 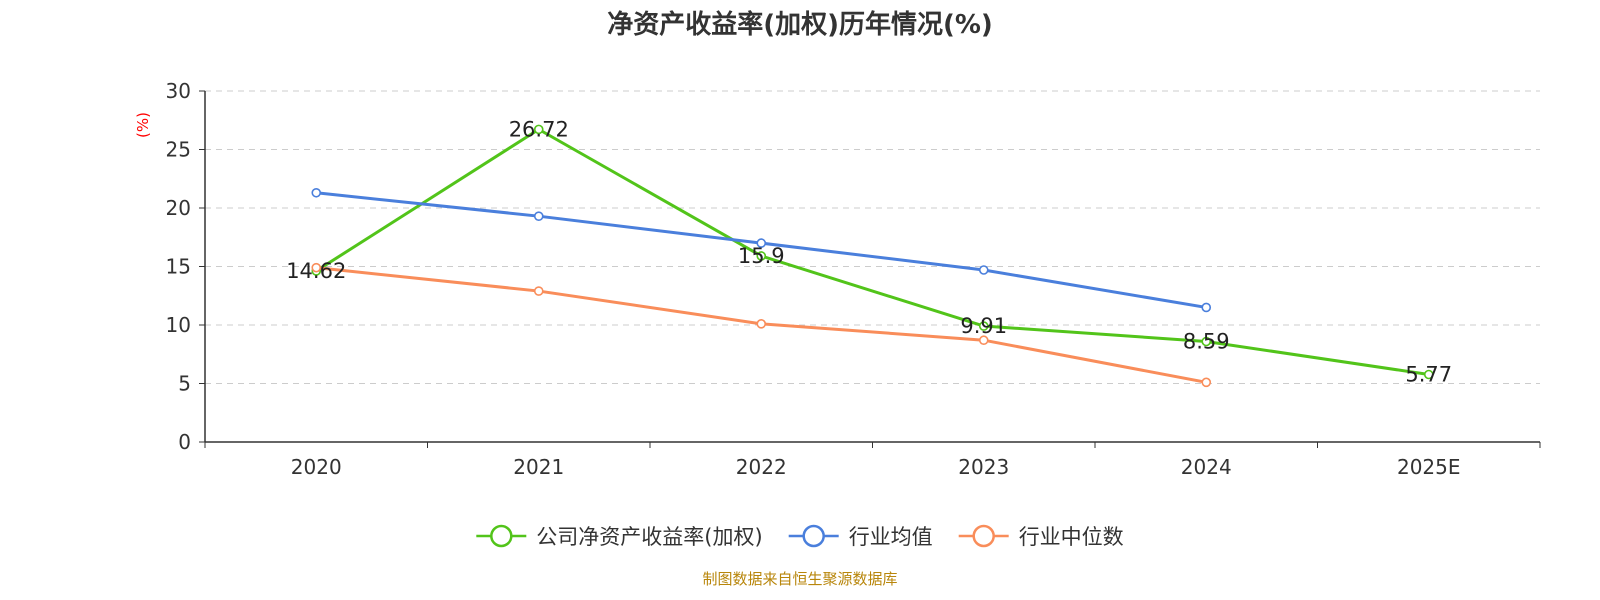 What do you see at coordinates (1071, 537) in the screenshot?
I see `legend-item-label: 行业中位数` at bounding box center [1071, 537].